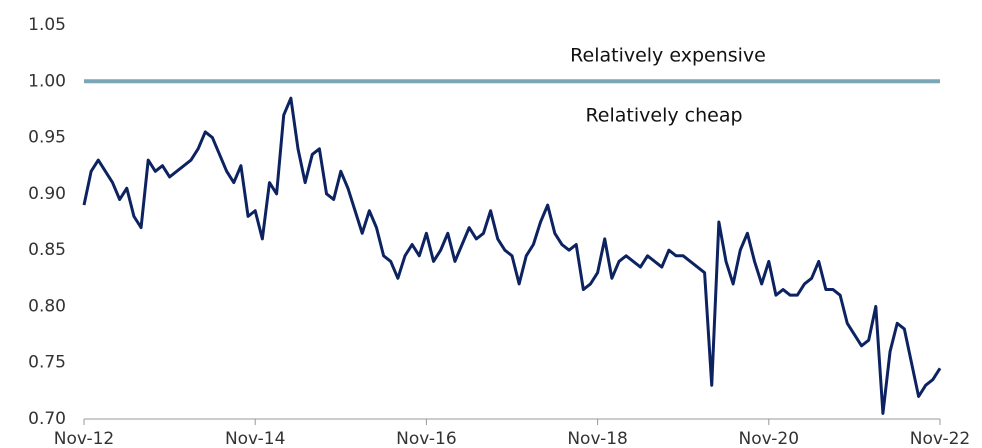  What do you see at coordinates (47, 306) in the screenshot?
I see `y-tick-label: 0.80` at bounding box center [47, 306].